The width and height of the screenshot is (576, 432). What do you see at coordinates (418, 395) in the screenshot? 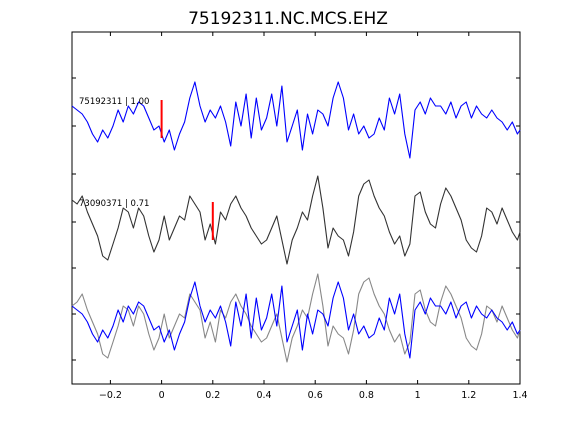
I see `x-tick-label: 1` at bounding box center [418, 395].